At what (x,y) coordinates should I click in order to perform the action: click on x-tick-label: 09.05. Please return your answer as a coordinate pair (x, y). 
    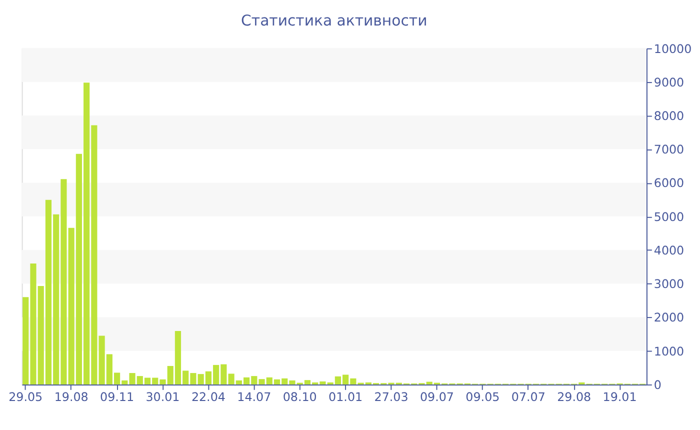
    Looking at the image, I should click on (483, 397).